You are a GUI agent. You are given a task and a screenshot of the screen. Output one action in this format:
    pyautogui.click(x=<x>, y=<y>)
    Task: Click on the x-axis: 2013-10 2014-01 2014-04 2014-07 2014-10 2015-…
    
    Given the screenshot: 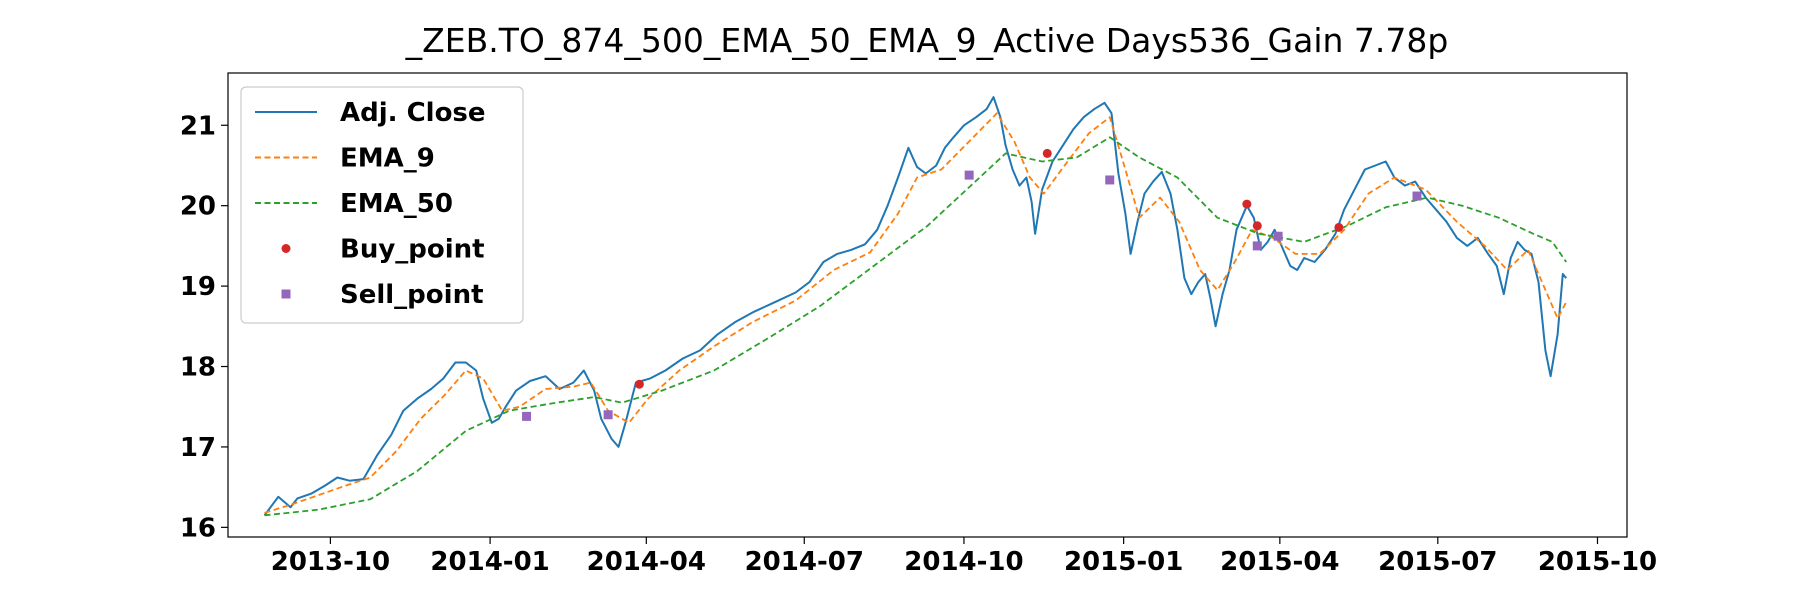 What is the action you would take?
    pyautogui.click(x=964, y=557)
    